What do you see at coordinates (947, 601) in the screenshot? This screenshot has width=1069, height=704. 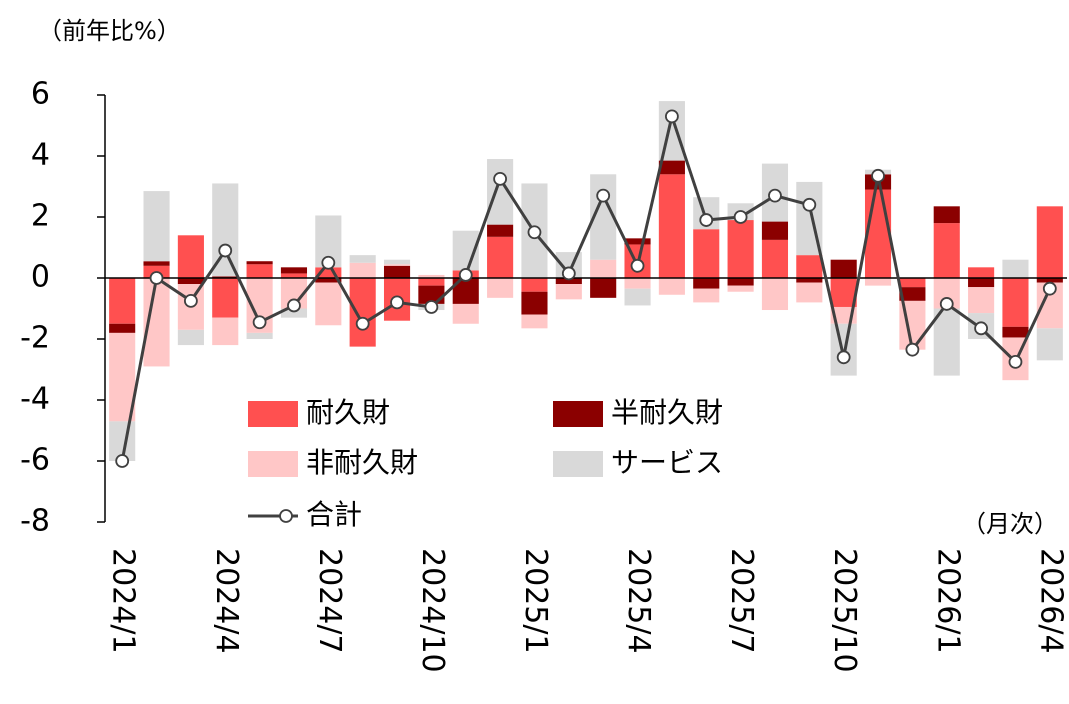 I see `x-tick-label: 2026/1` at bounding box center [947, 601].